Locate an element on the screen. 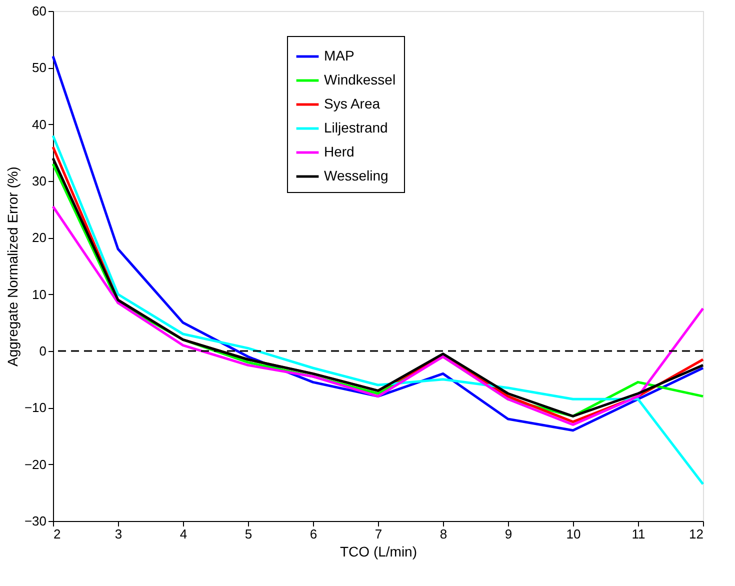 The image size is (735, 586). y-tick-label: 20 is located at coordinates (39, 238).